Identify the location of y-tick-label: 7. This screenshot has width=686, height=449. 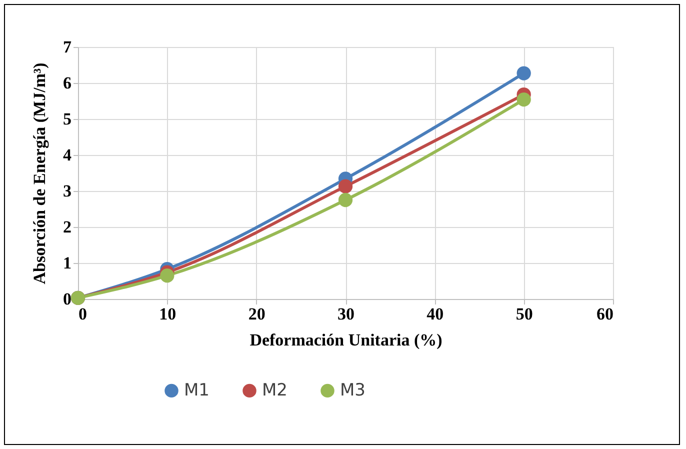
(67, 47).